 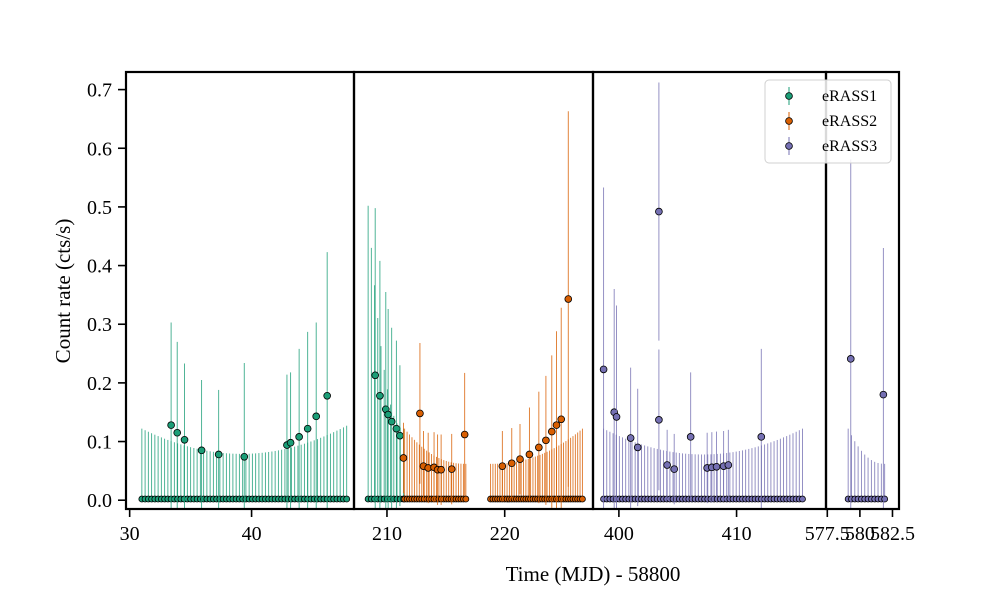 What do you see at coordinates (99, 208) in the screenshot?
I see `y-tick-label: 0.5` at bounding box center [99, 208].